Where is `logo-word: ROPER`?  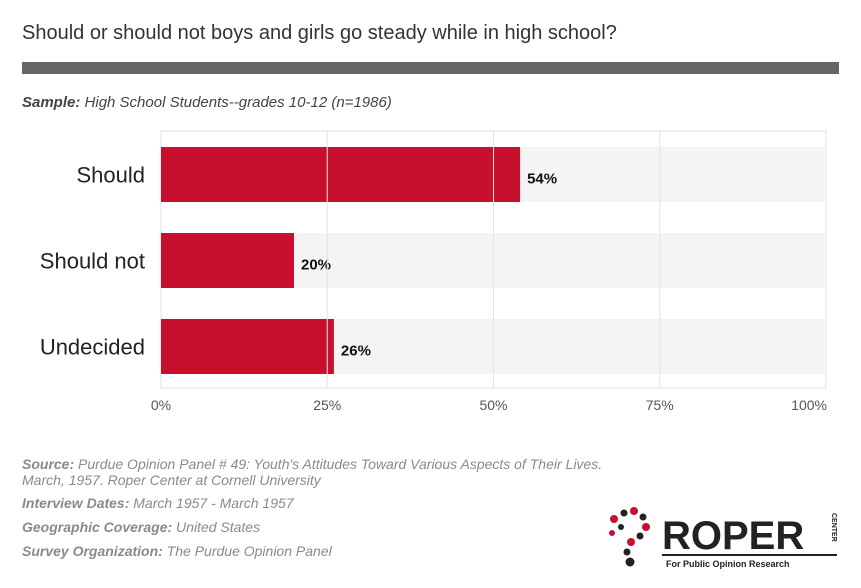 logo-word: ROPER is located at coordinates (733, 536).